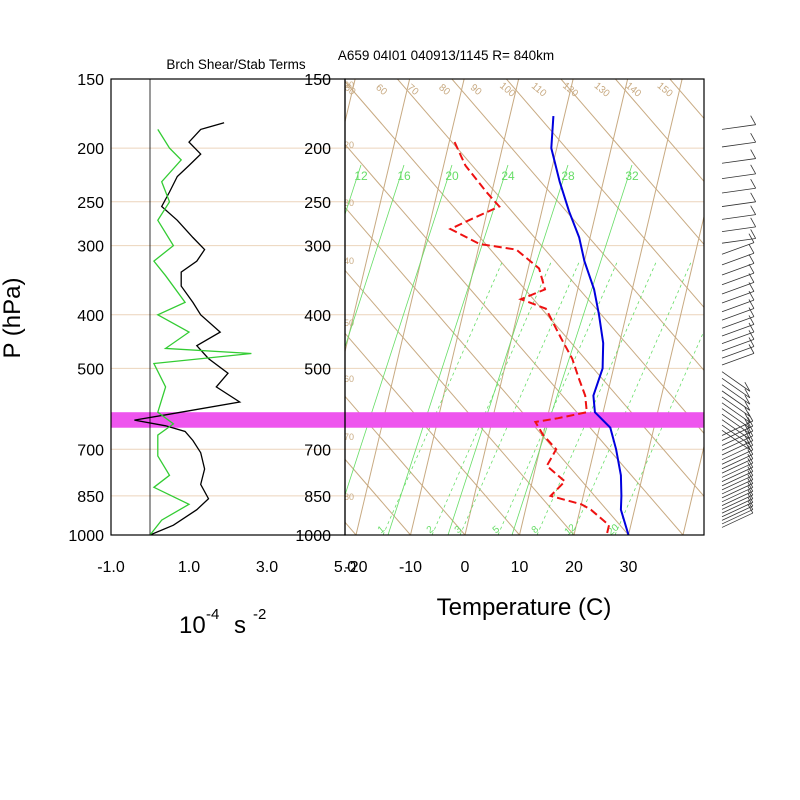  I want to click on left-y-tick-label-400: 400, so click(90, 316).